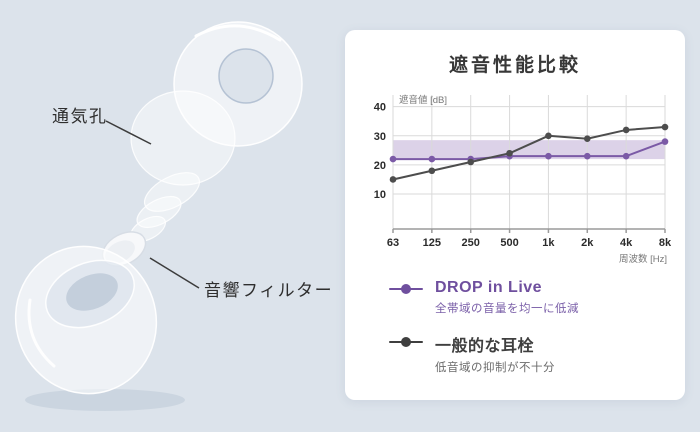  What do you see at coordinates (152, 204) in the screenshot?
I see `label-pointers` at bounding box center [152, 204].